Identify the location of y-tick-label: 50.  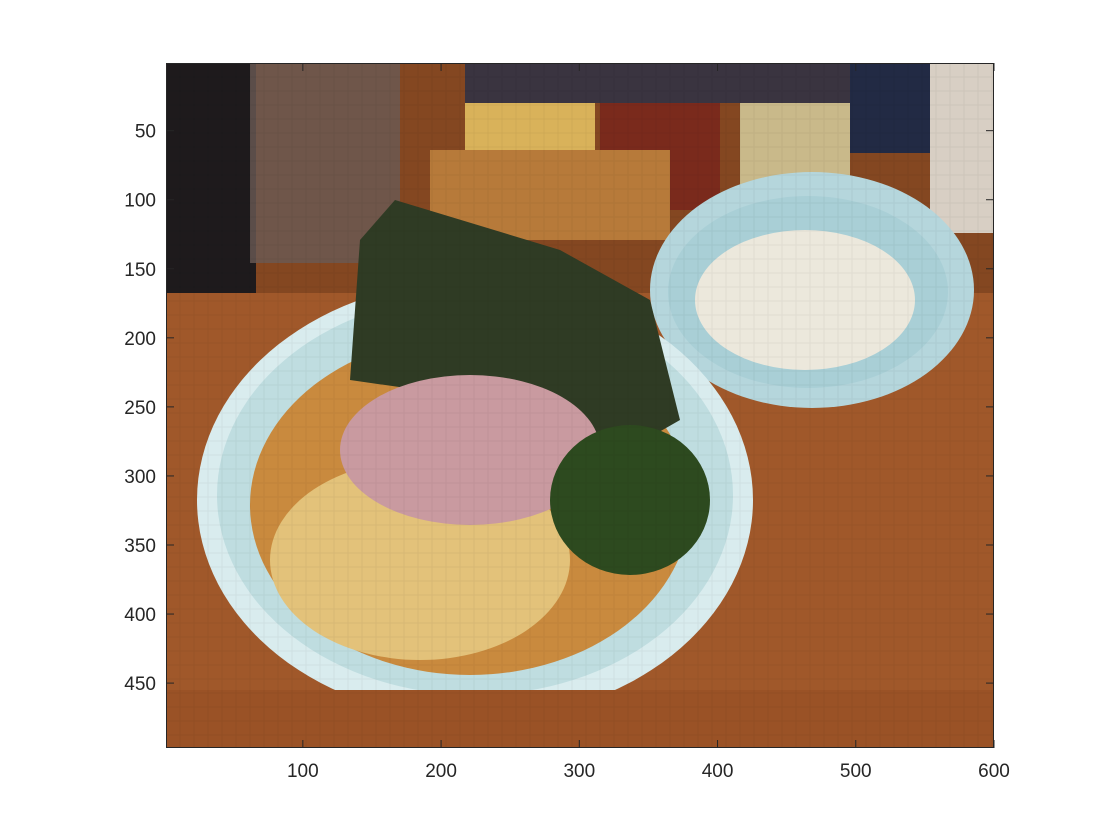
(145, 132).